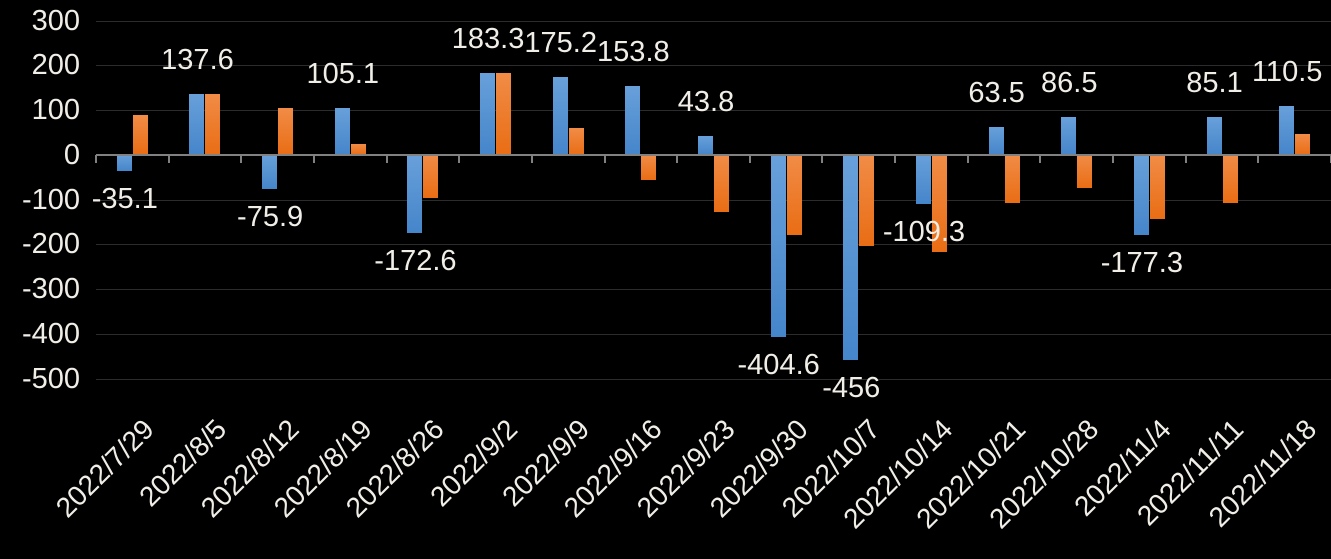 Image resolution: width=1331 pixels, height=559 pixels. Describe the element at coordinates (1069, 82) in the screenshot. I see `data-label: 86.5` at that location.